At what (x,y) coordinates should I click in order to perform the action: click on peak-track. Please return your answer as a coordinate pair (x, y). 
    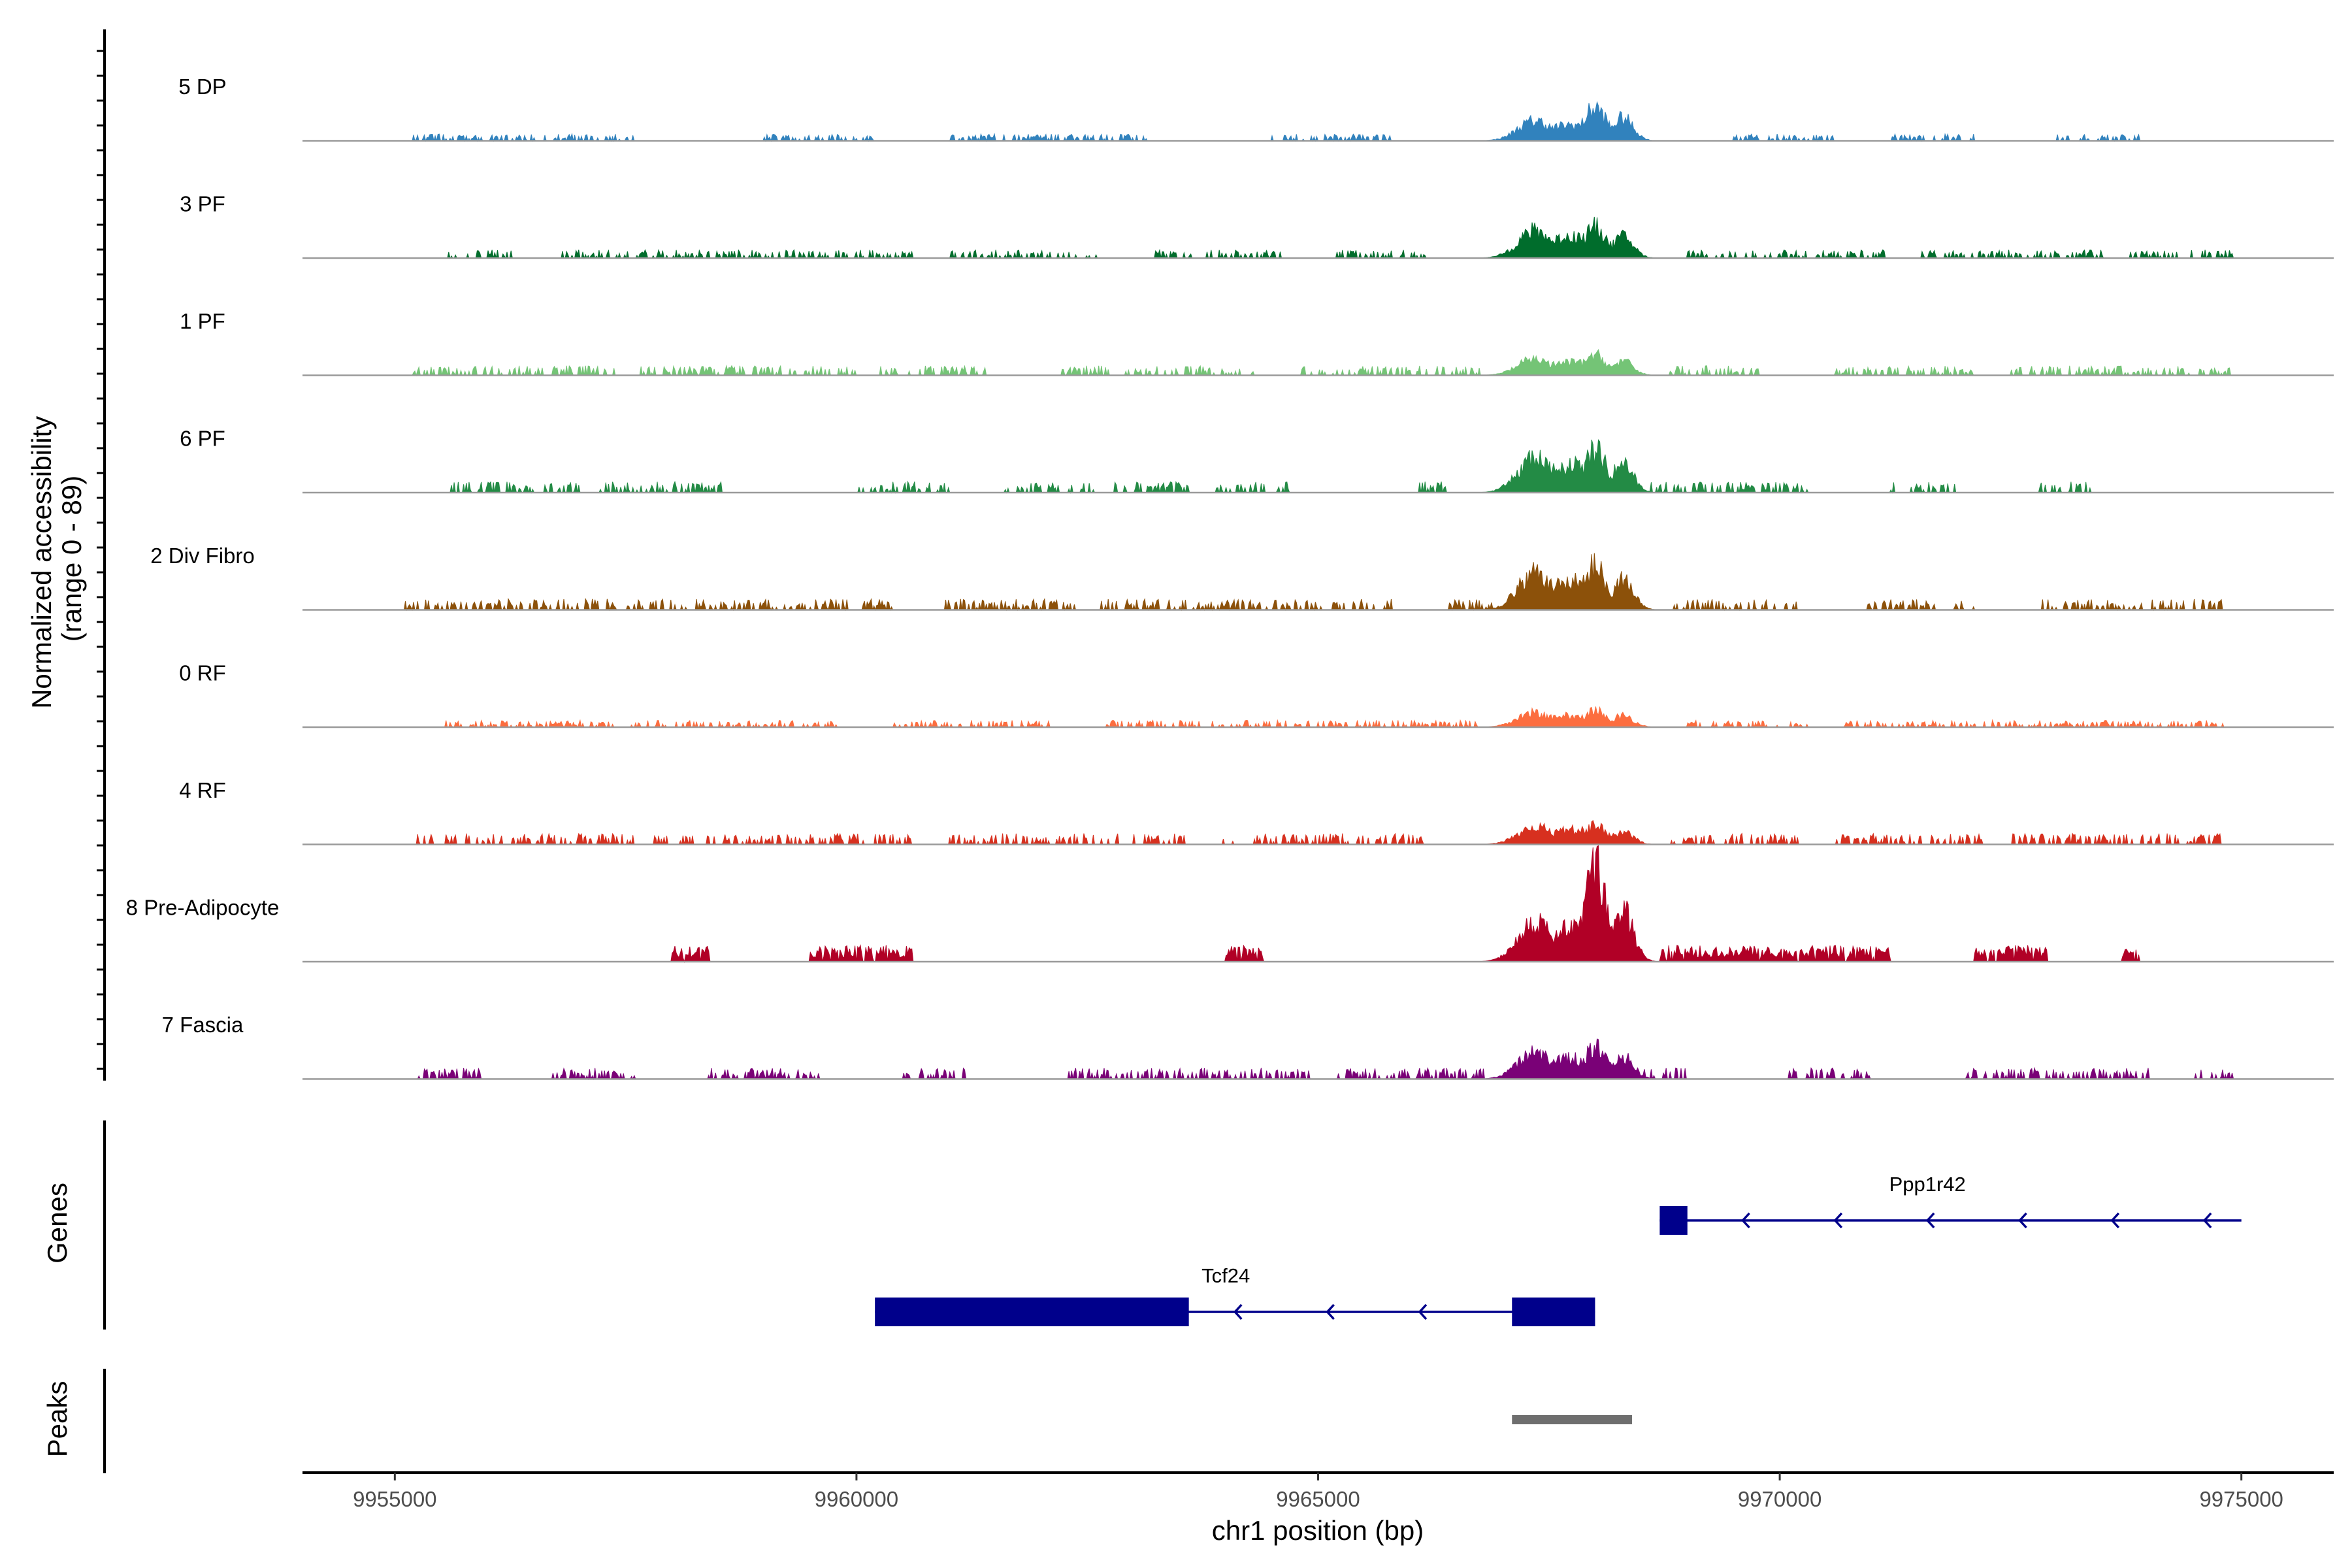
    Looking at the image, I should click on (1572, 1419).